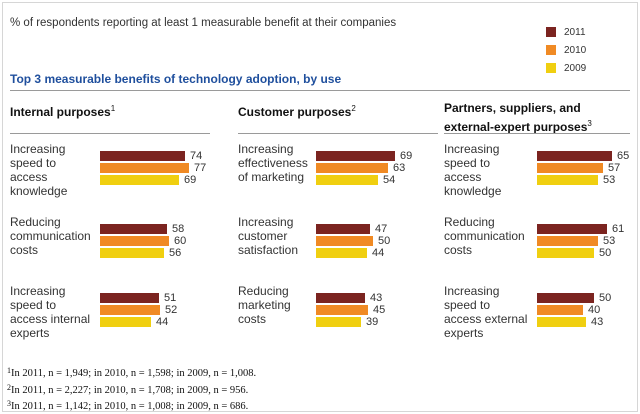  Describe the element at coordinates (589, 123) in the screenshot. I see `group-title-footnote-mark: 3` at that location.